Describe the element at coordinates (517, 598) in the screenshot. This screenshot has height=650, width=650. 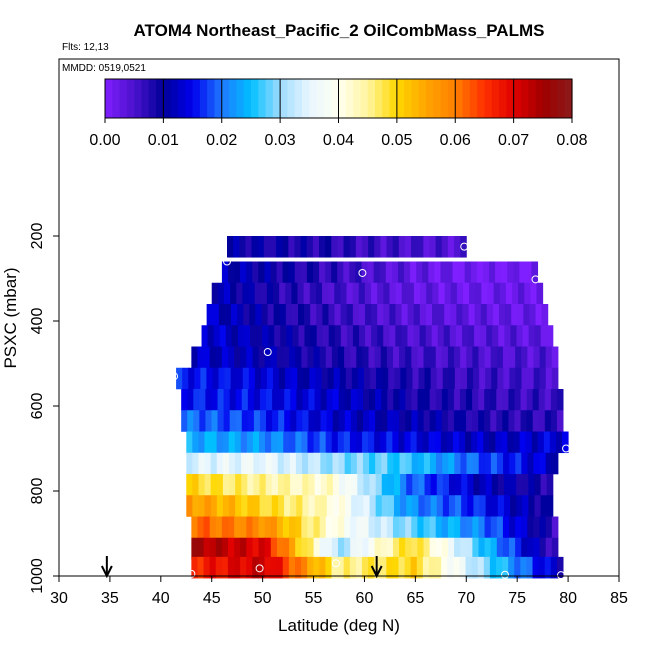
I see `x-tick-label: 75` at that location.